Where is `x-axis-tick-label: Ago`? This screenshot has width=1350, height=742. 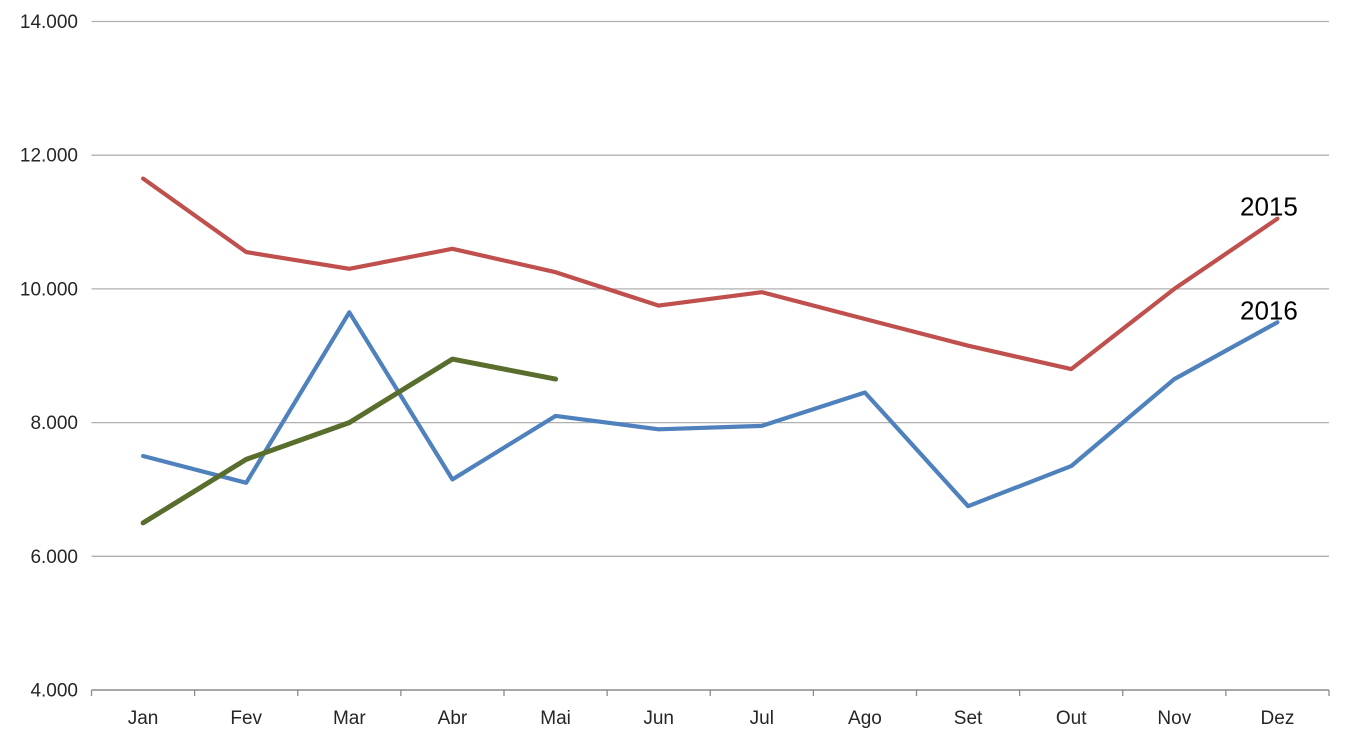 x-axis-tick-label: Ago is located at coordinates (865, 718).